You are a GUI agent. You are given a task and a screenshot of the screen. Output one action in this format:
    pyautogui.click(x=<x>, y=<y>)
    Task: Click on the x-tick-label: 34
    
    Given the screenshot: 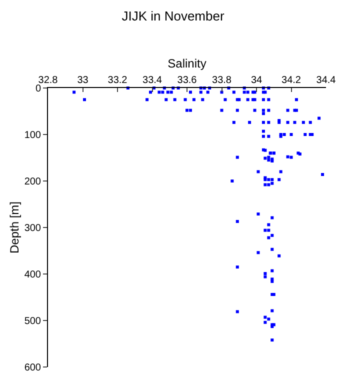 What is the action you would take?
    pyautogui.click(x=256, y=80)
    